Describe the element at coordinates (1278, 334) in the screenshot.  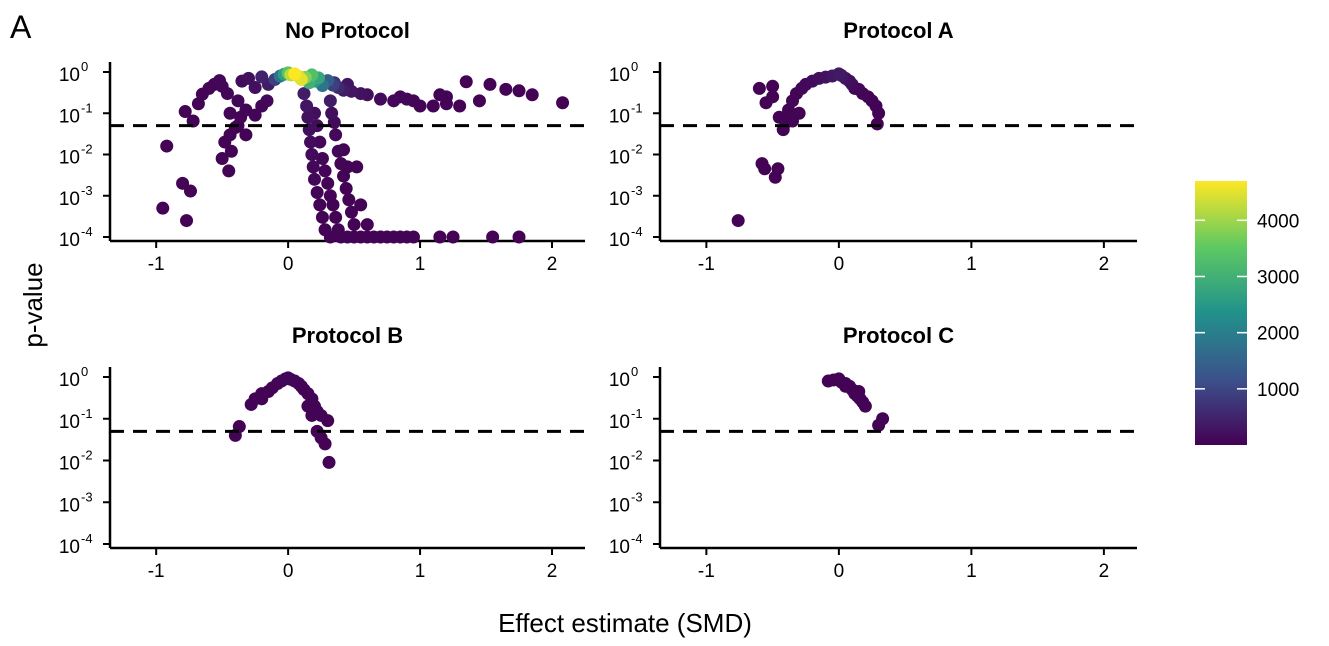
I see `colorbar-tick-label: 2000` at that location.